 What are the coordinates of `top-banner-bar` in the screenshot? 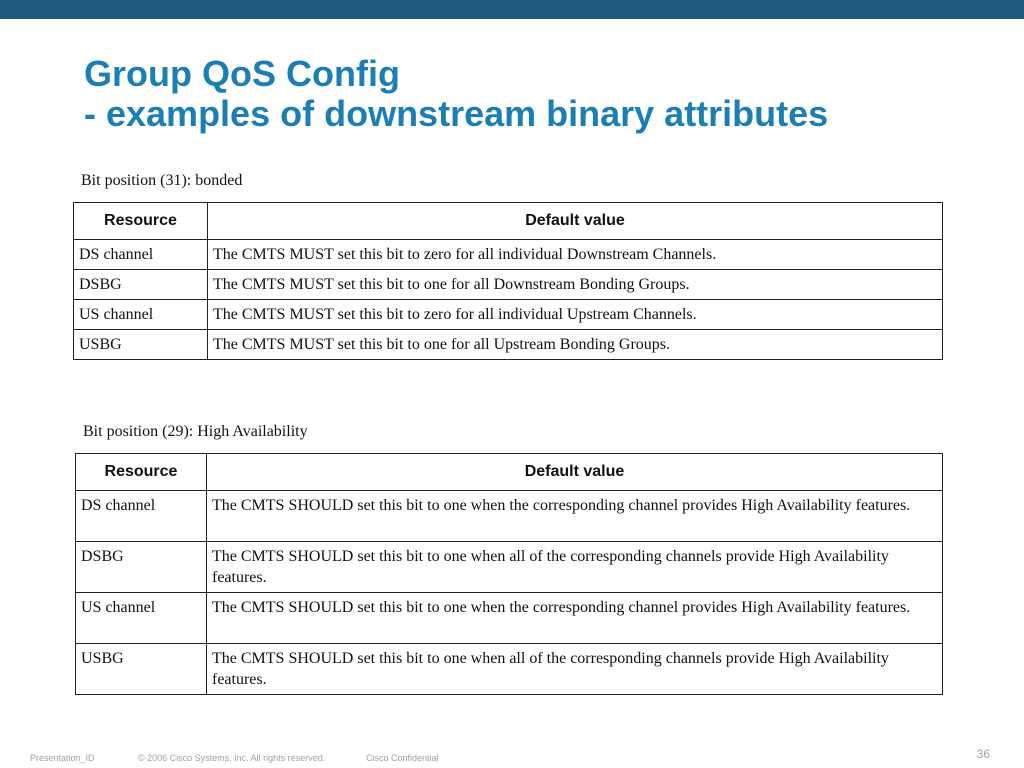 It's located at (512, 9).